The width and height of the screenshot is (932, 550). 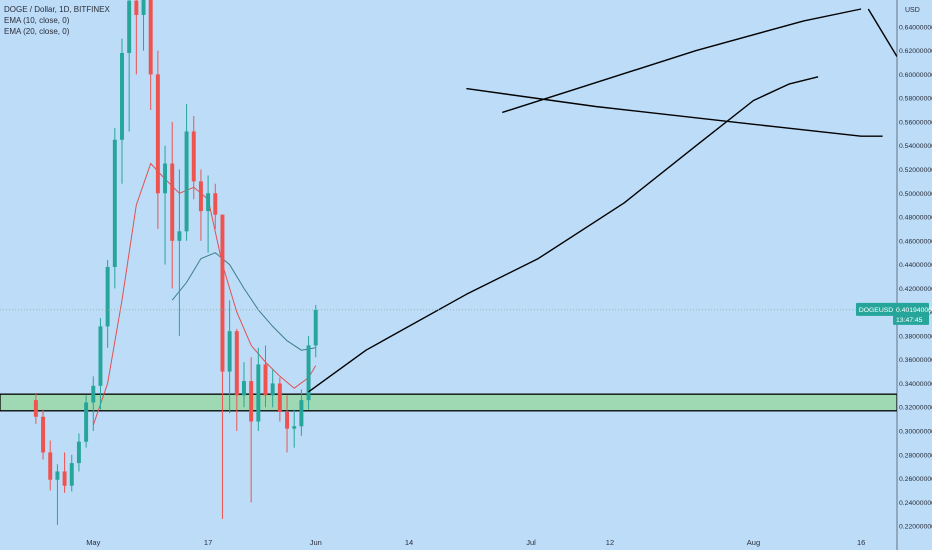 What do you see at coordinates (915, 408) in the screenshot?
I see `y-tick-label: 0.32000000` at bounding box center [915, 408].